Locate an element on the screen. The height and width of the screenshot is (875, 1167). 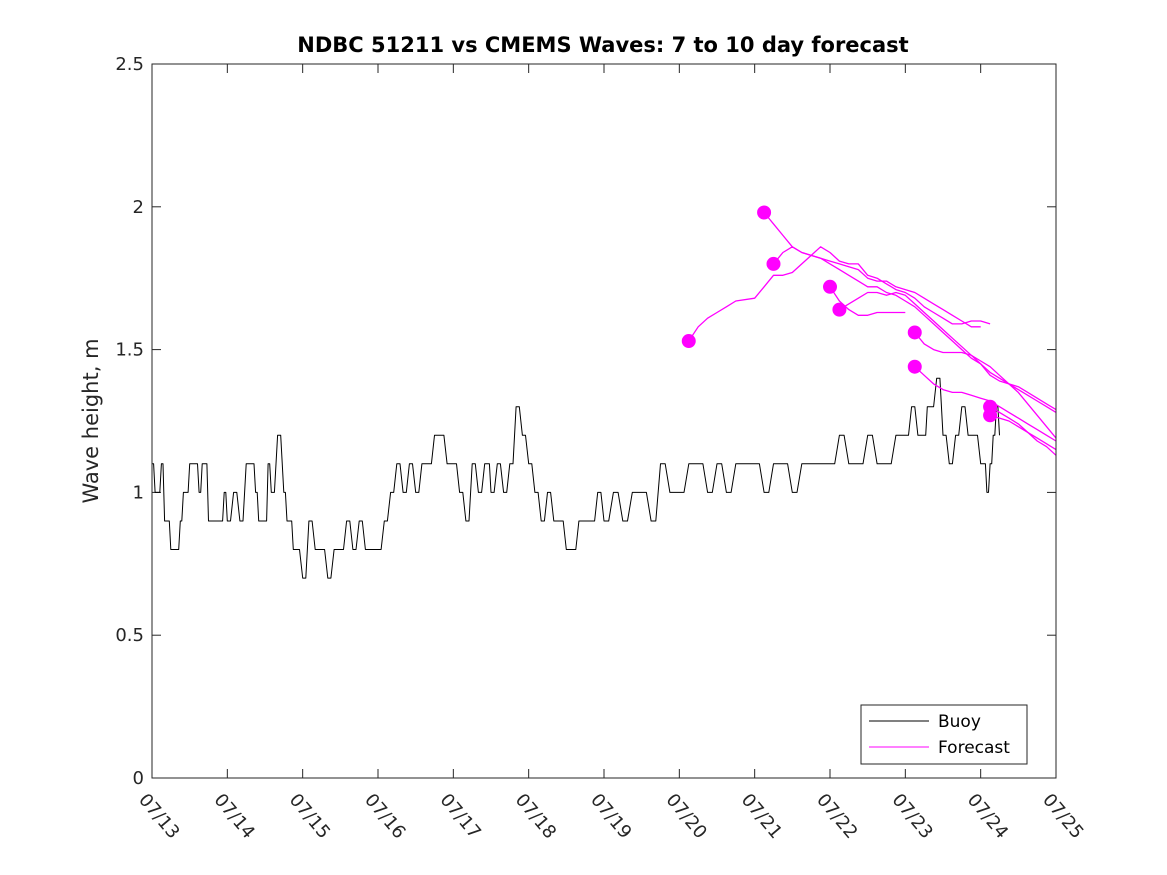
legend: Buoy Forecast is located at coordinates (944, 734).